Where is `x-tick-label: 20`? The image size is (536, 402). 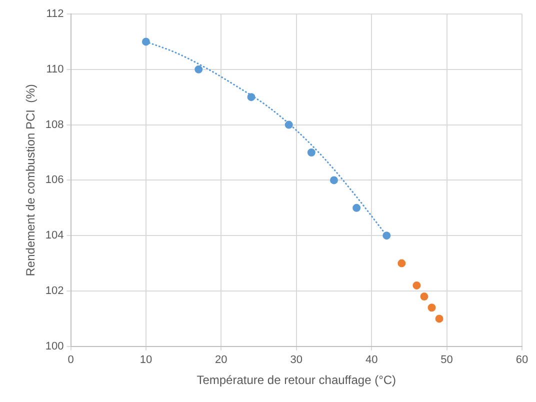 x-tick-label: 20 is located at coordinates (221, 360).